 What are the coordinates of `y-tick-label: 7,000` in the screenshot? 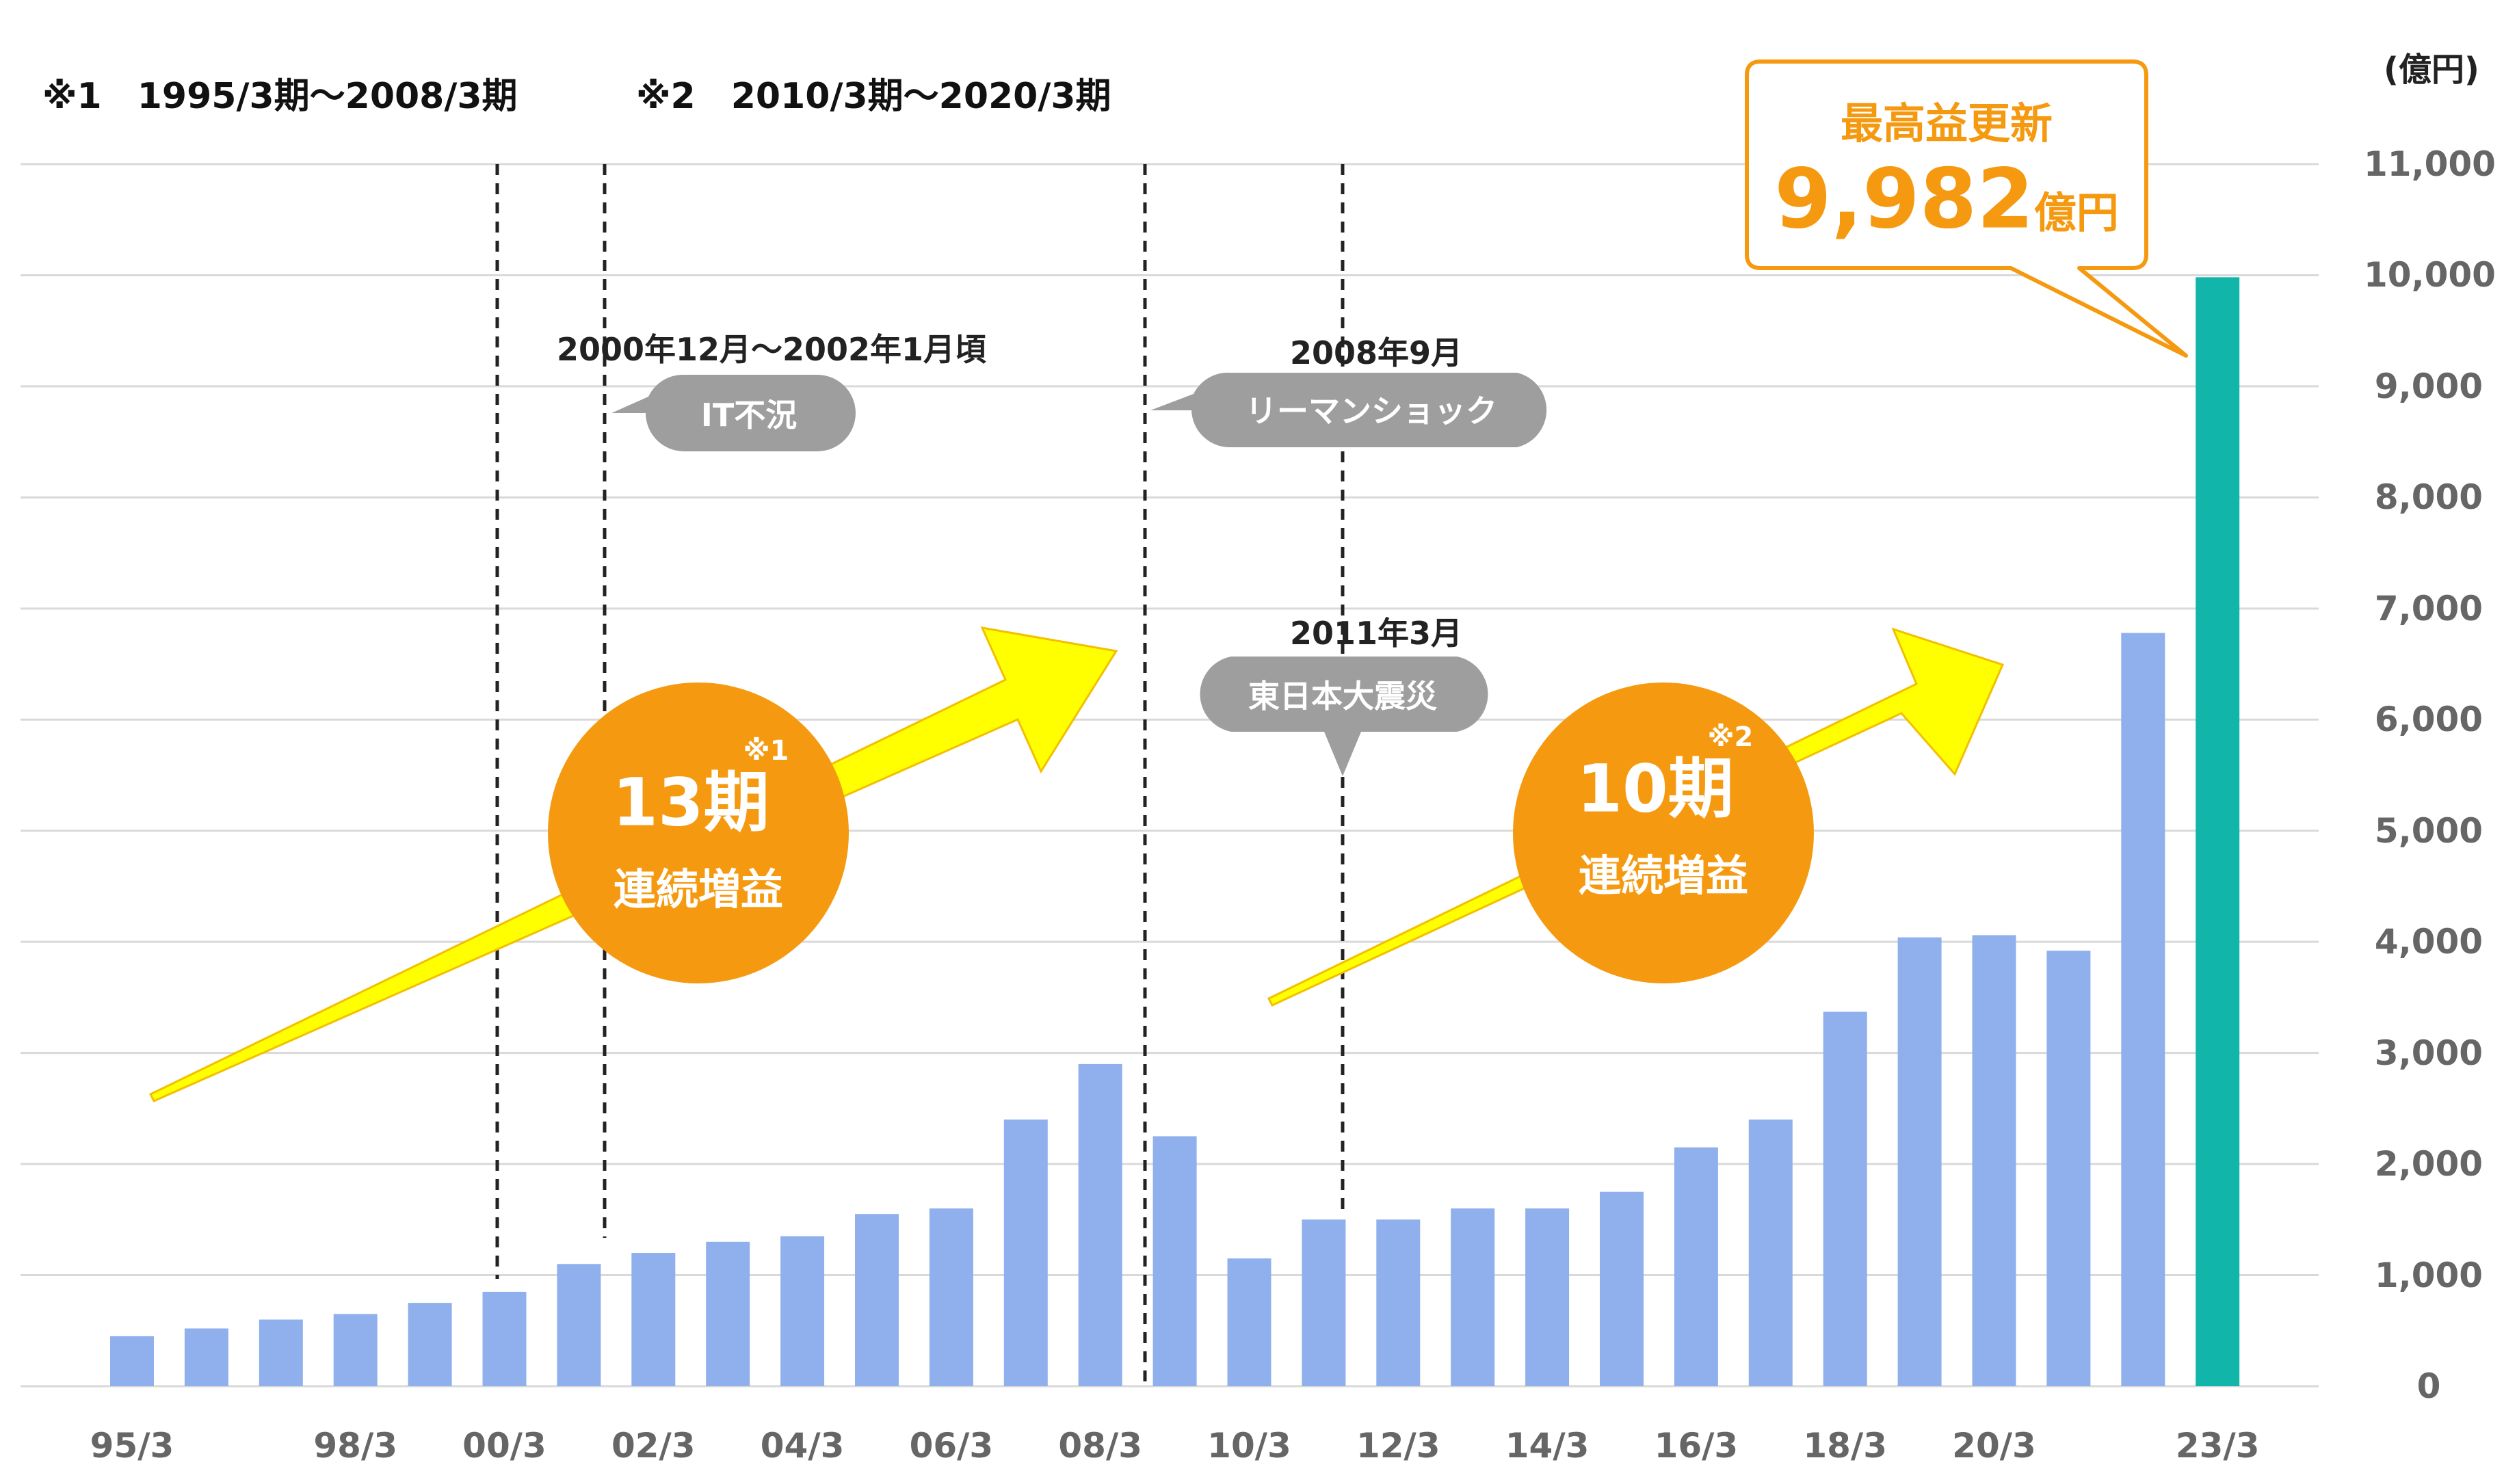 It's located at (2428, 608).